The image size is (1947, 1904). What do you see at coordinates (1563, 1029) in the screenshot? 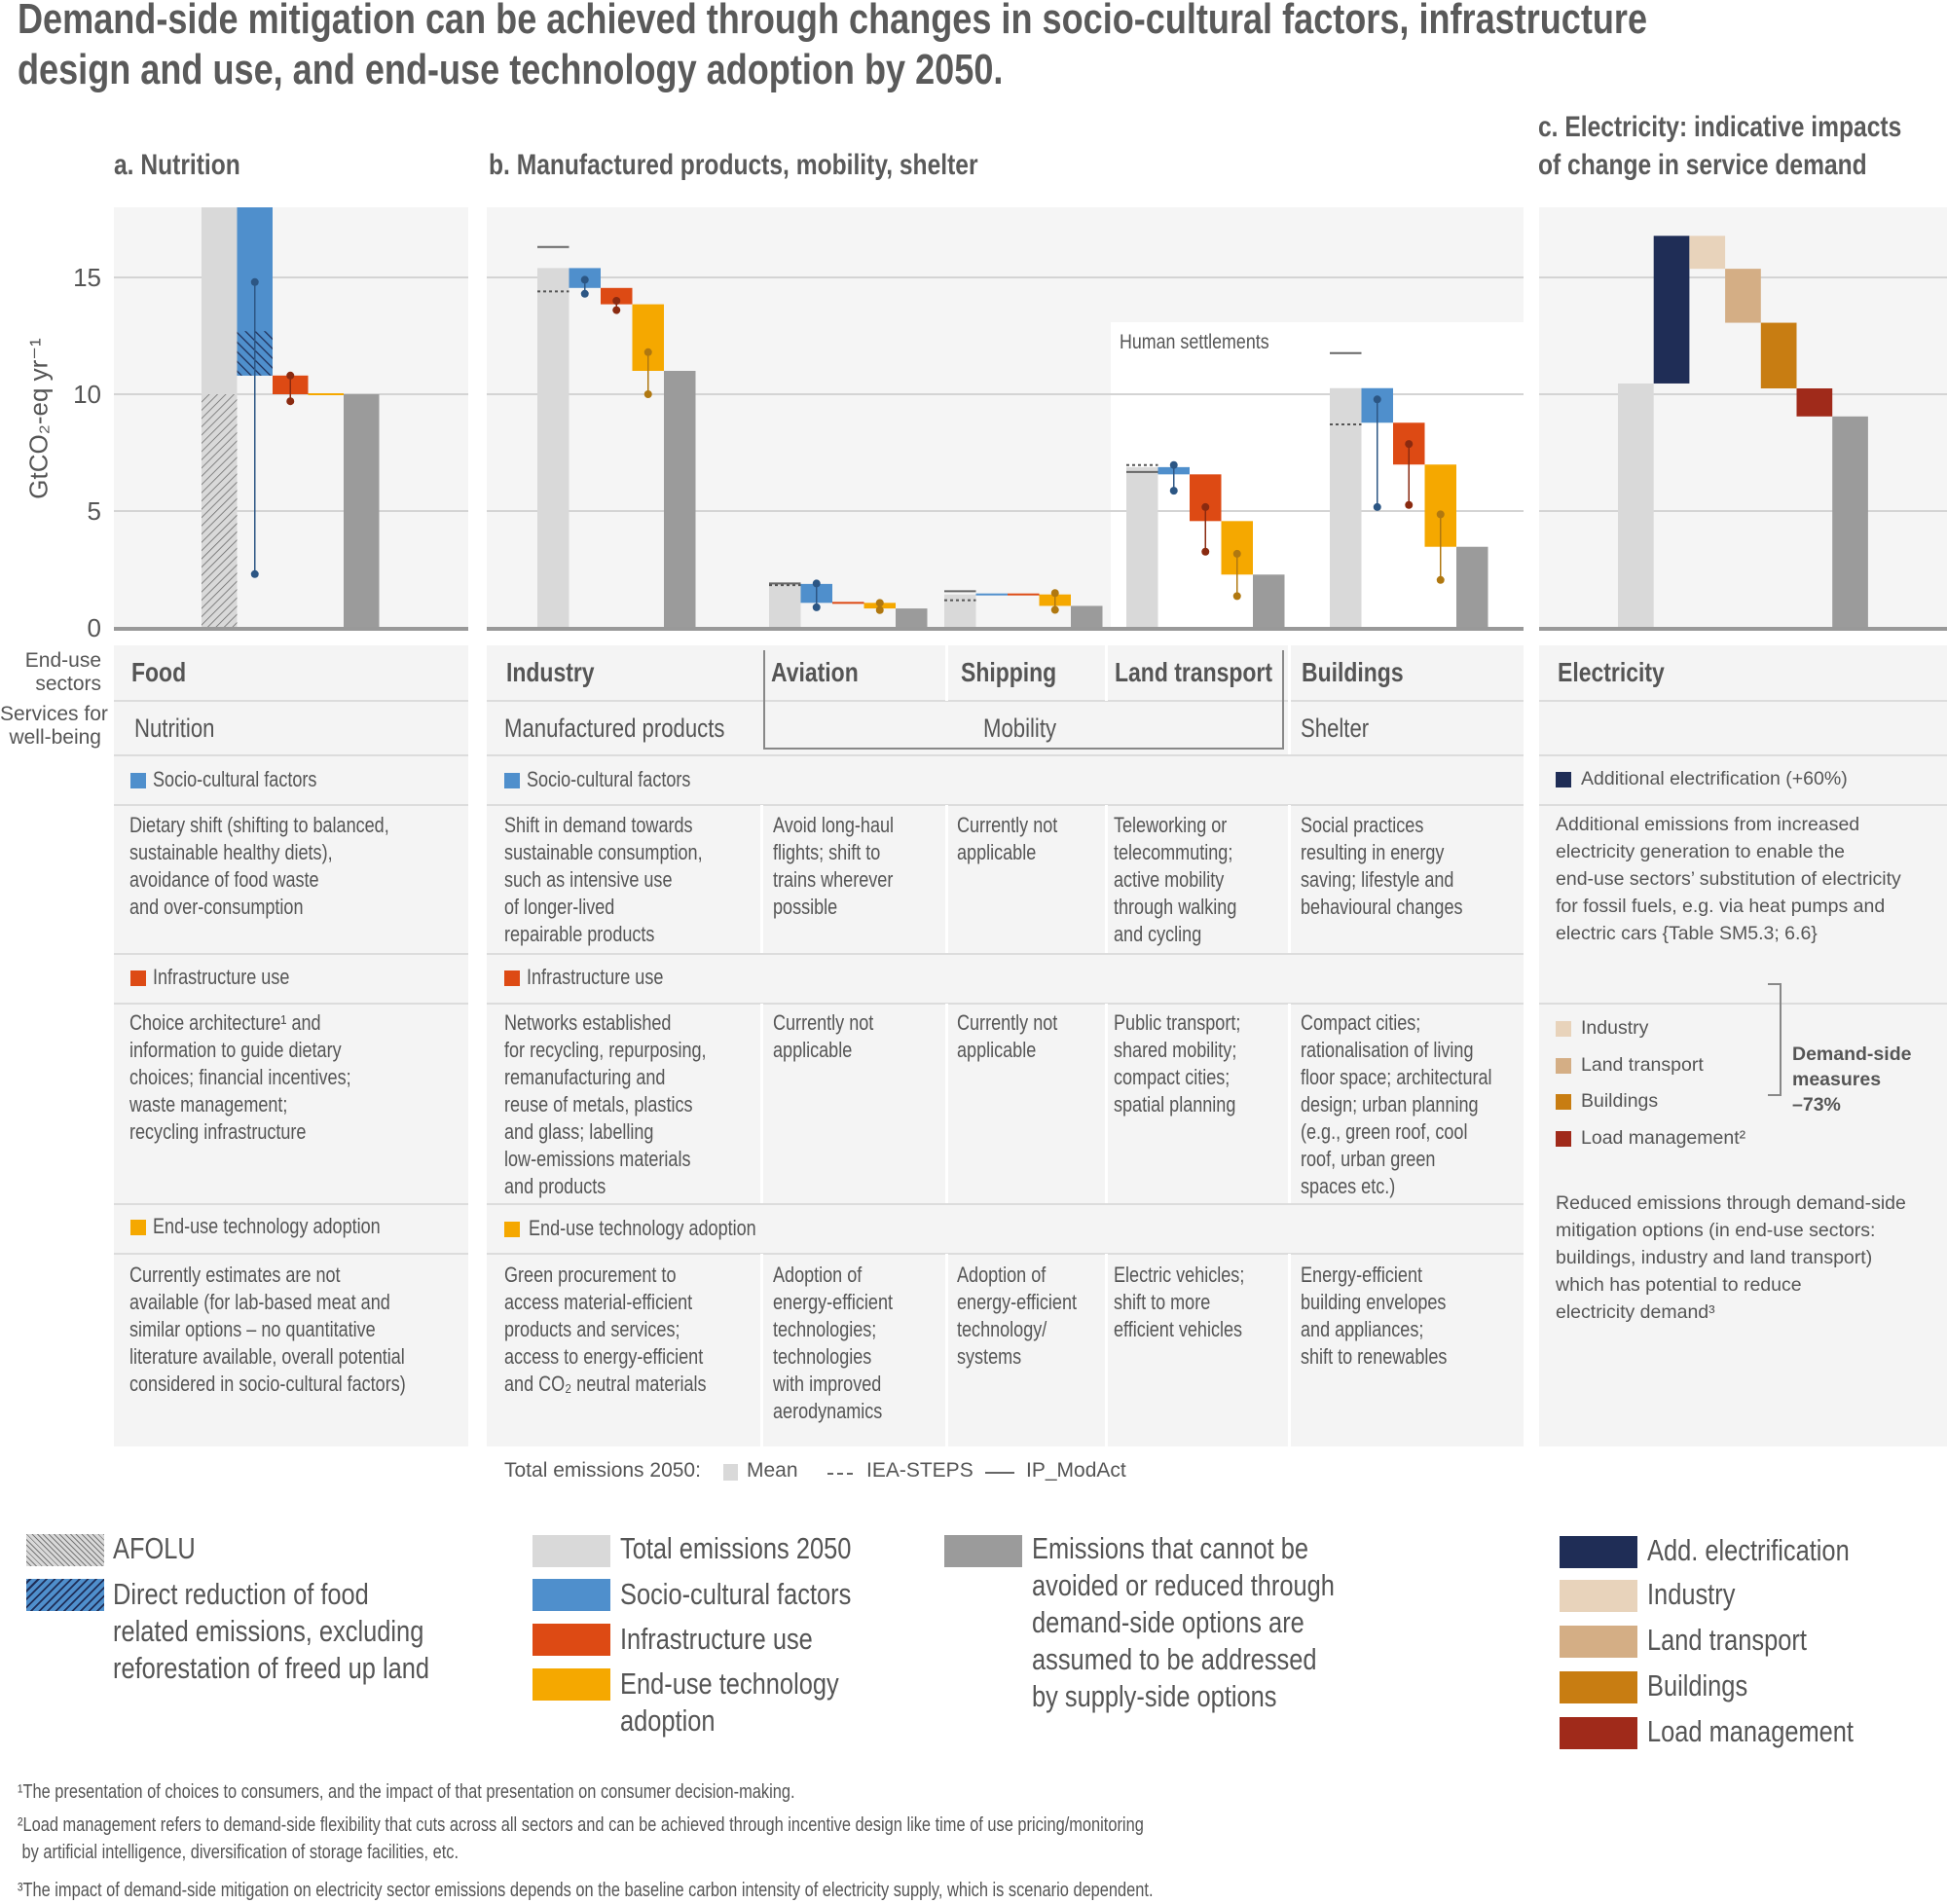
I see `industry-swatch-icon` at bounding box center [1563, 1029].